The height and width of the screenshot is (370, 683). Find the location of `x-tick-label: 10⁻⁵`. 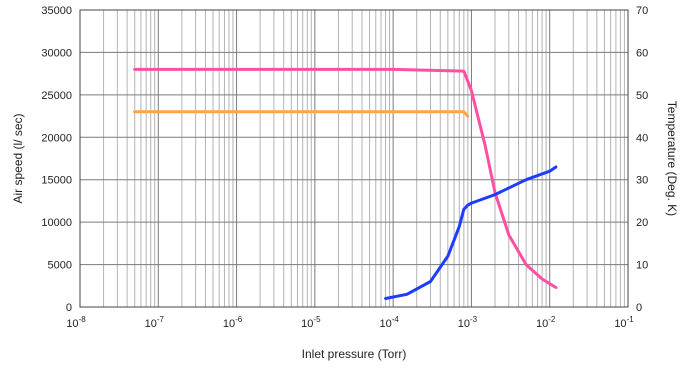

x-tick-label: 10⁻⁵ is located at coordinates (311, 322).